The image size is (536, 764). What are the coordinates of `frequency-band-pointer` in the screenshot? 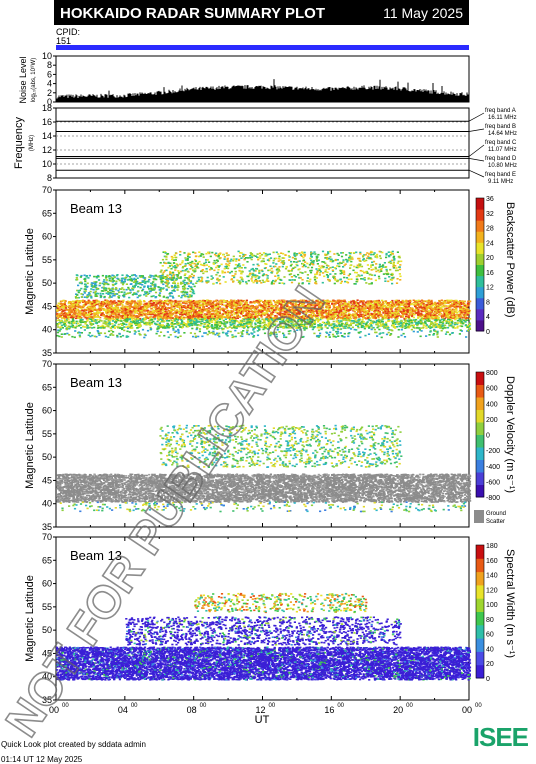 It's located at (476, 173).